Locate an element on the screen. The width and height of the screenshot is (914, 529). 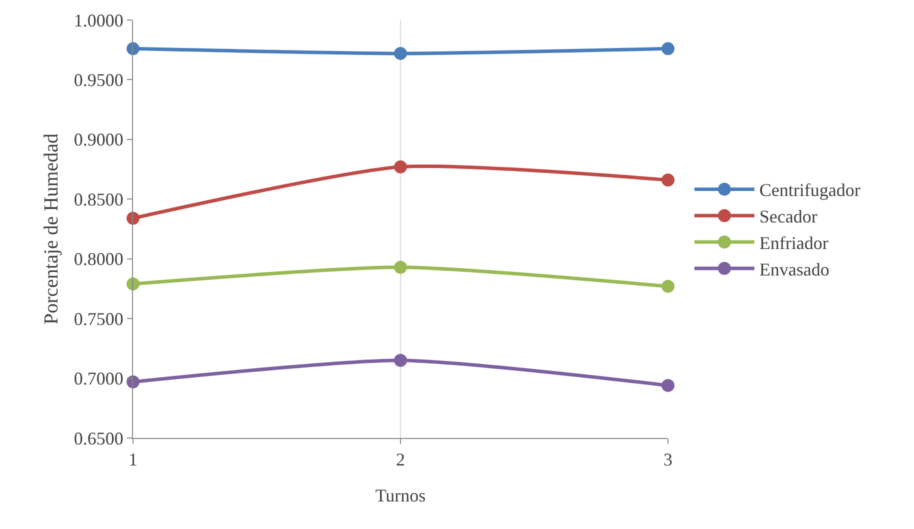
y-tick-label: 0.8500 is located at coordinates (99, 199).